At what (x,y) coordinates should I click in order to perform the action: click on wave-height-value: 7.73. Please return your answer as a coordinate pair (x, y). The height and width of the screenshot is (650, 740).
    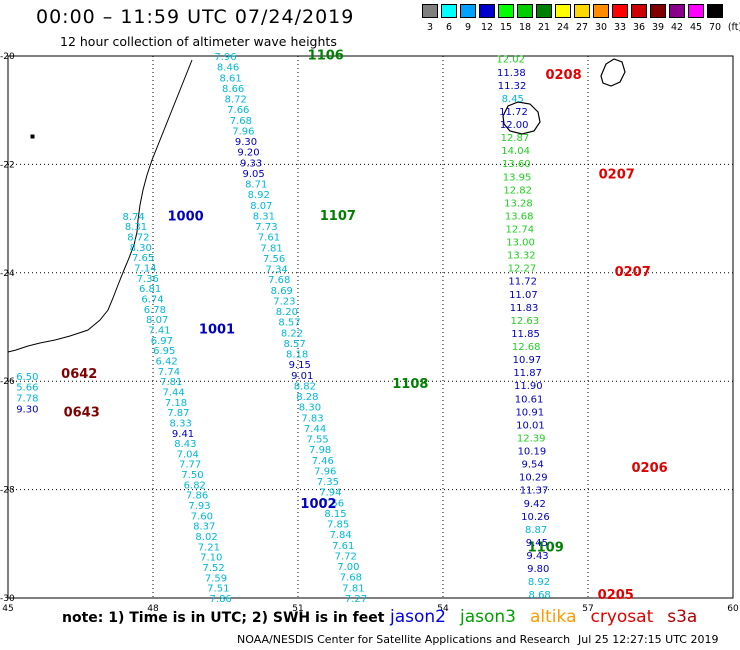
    Looking at the image, I should click on (266, 227).